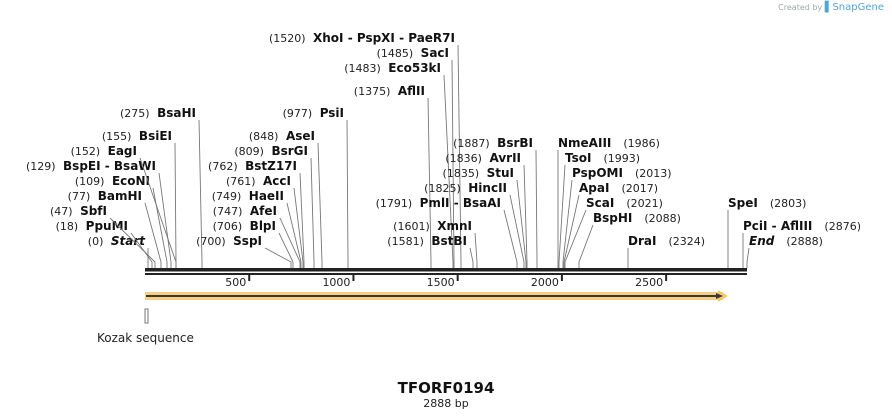  I want to click on restriction-site: (1485) SacI, so click(416, 157).